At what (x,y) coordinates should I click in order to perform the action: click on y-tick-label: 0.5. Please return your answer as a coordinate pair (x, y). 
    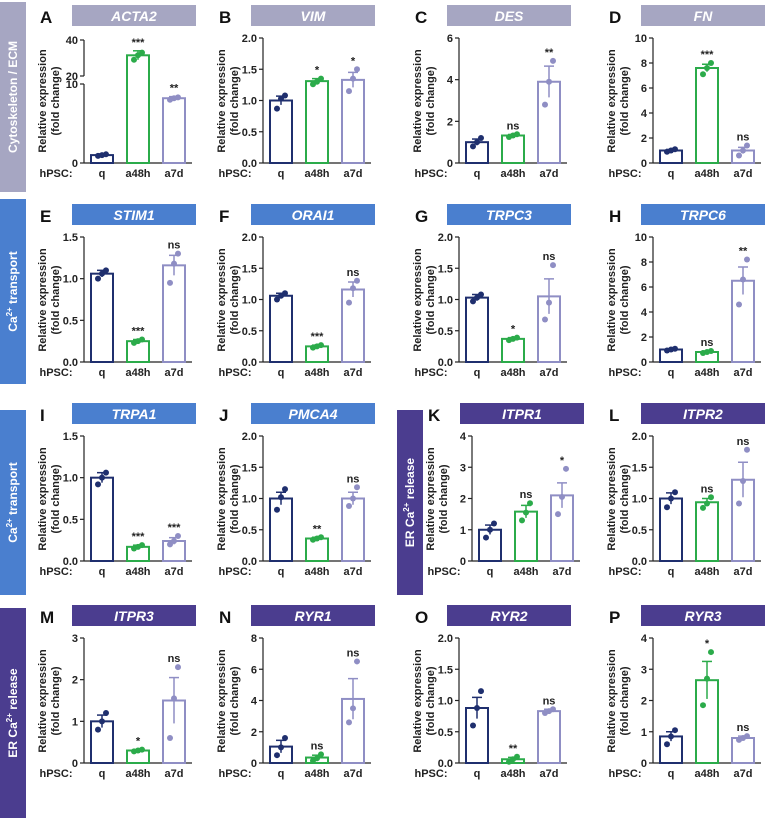
    Looking at the image, I should click on (639, 531).